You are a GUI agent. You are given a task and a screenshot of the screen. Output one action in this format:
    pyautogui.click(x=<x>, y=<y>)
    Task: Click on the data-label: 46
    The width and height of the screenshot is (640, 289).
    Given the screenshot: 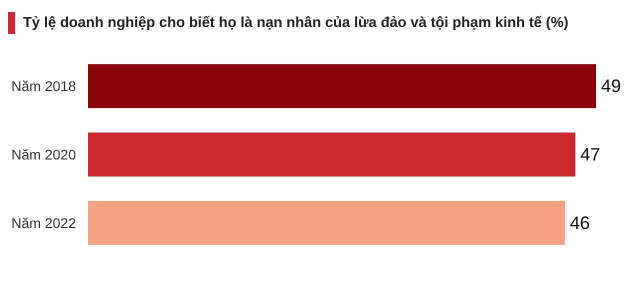 What is the action you would take?
    pyautogui.click(x=580, y=222)
    